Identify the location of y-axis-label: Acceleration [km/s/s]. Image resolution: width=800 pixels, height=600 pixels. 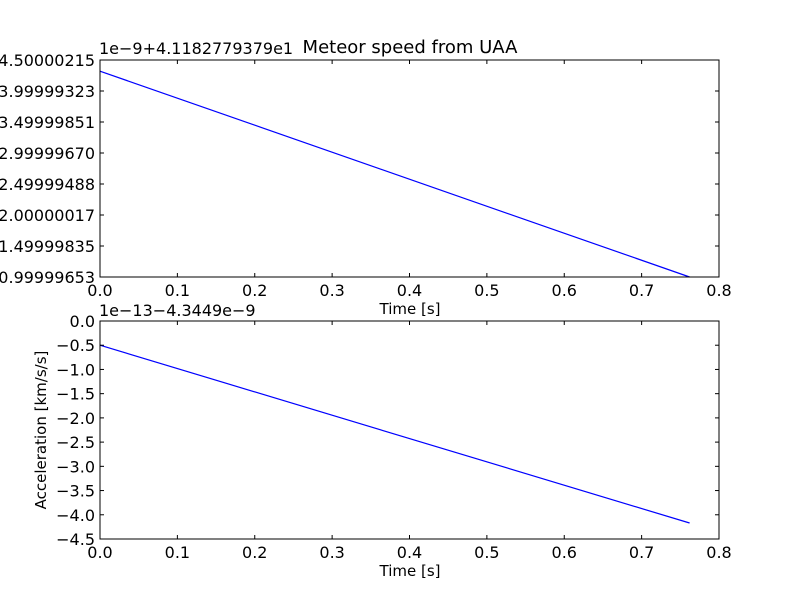
(41, 430).